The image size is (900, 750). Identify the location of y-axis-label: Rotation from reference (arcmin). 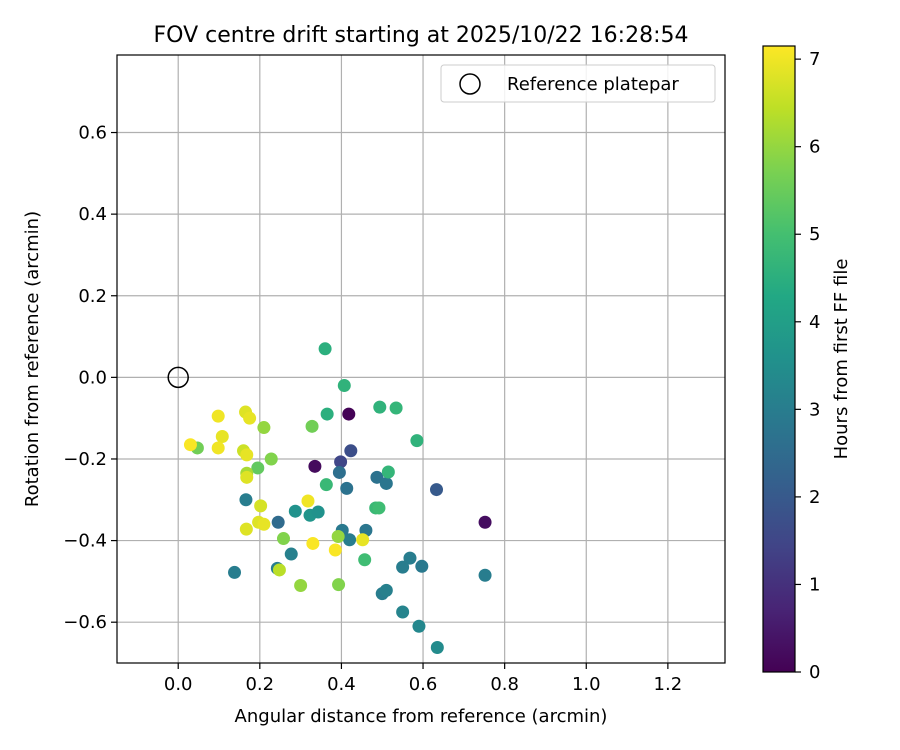
(32, 359).